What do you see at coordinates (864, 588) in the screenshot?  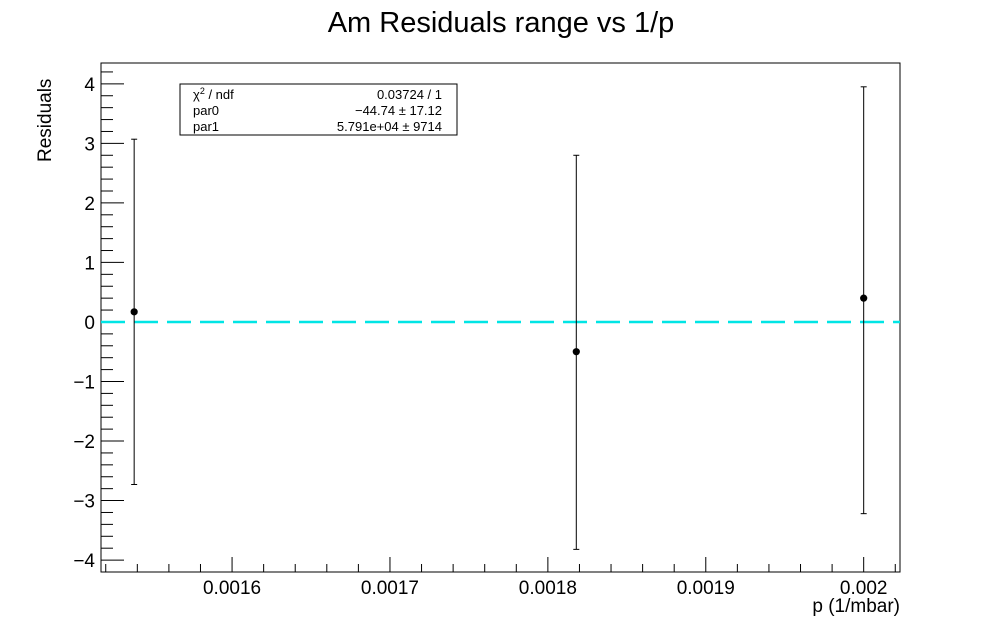 I see `x-tick-label: 0.002` at bounding box center [864, 588].